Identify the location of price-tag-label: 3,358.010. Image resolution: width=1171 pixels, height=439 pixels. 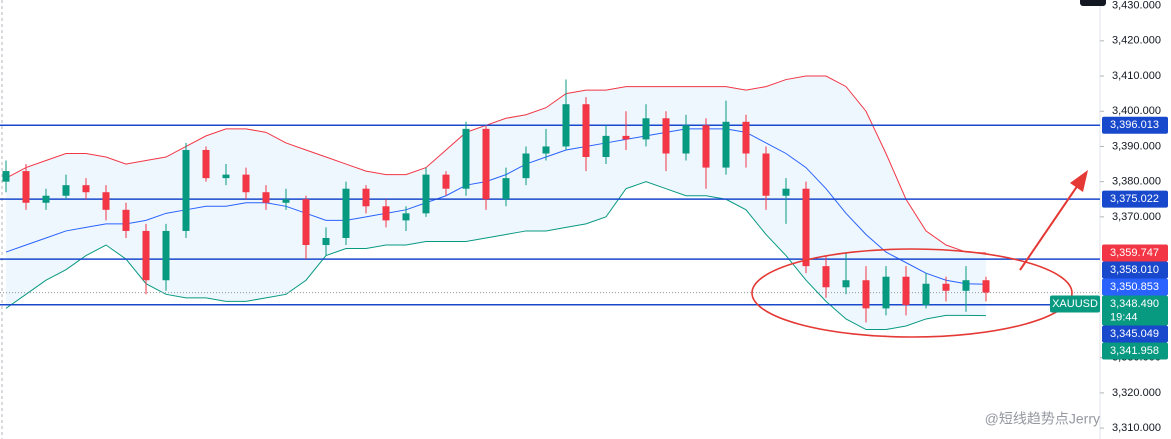
(1134, 270).